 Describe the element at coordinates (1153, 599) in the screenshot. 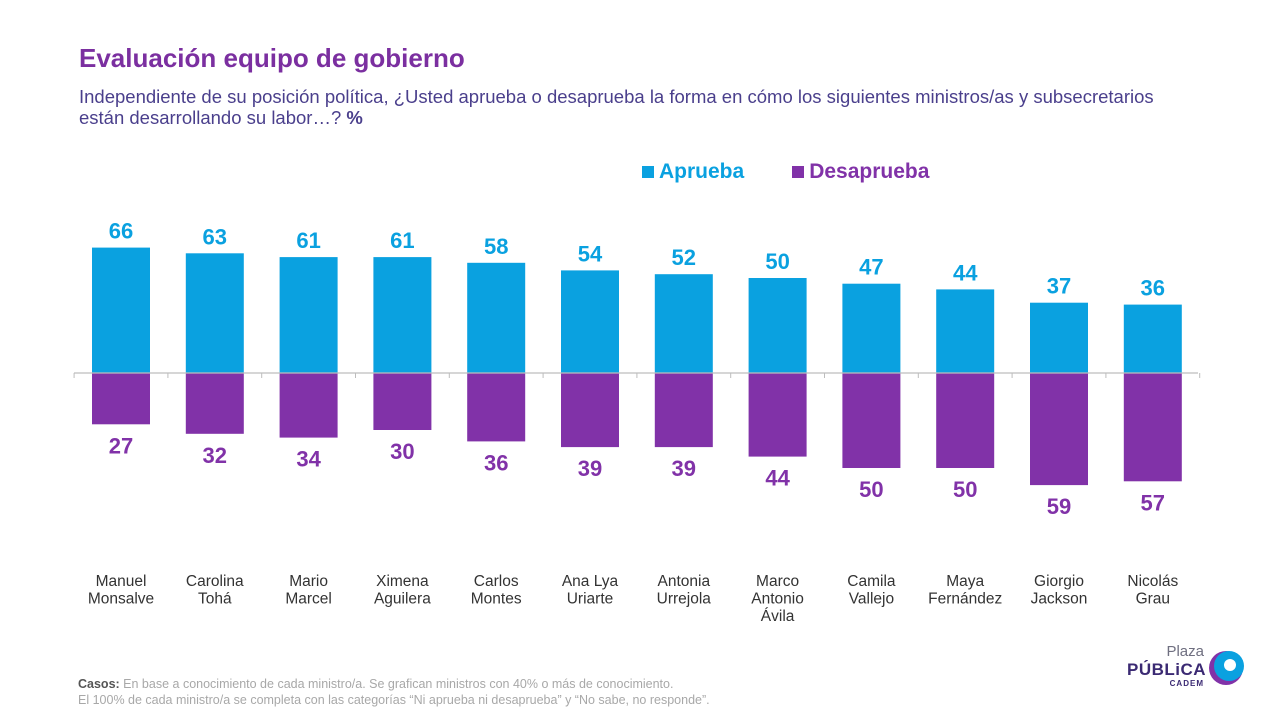

I see `category-label-line: Grau` at that location.